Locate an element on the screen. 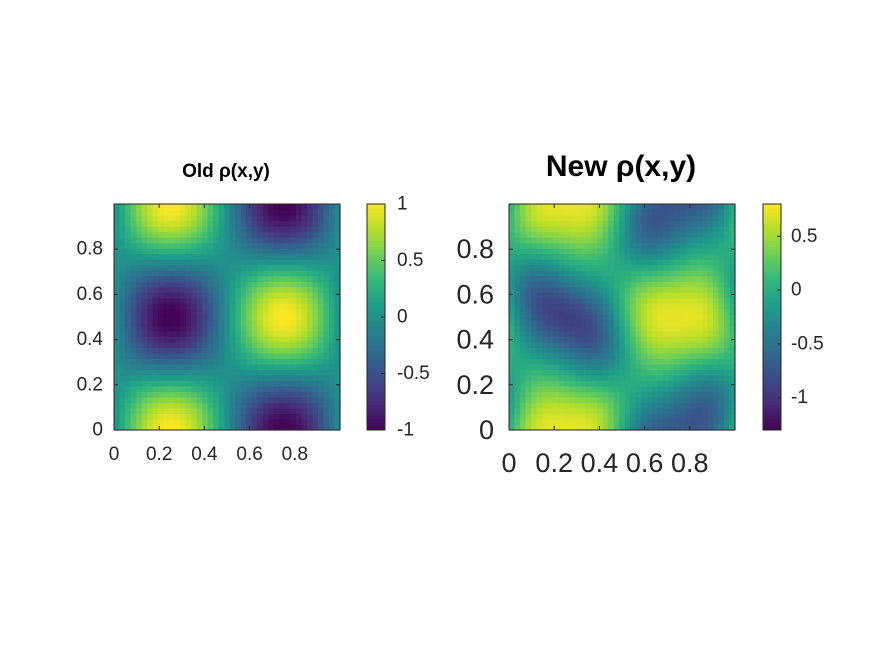  plot-frame-old is located at coordinates (227, 317).